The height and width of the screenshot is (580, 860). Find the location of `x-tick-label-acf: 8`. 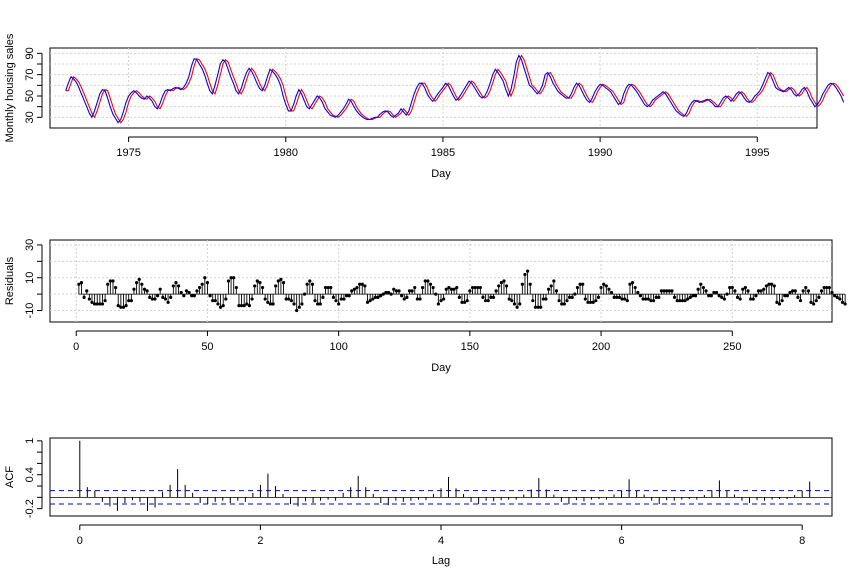

x-tick-label-acf: 8 is located at coordinates (802, 541).